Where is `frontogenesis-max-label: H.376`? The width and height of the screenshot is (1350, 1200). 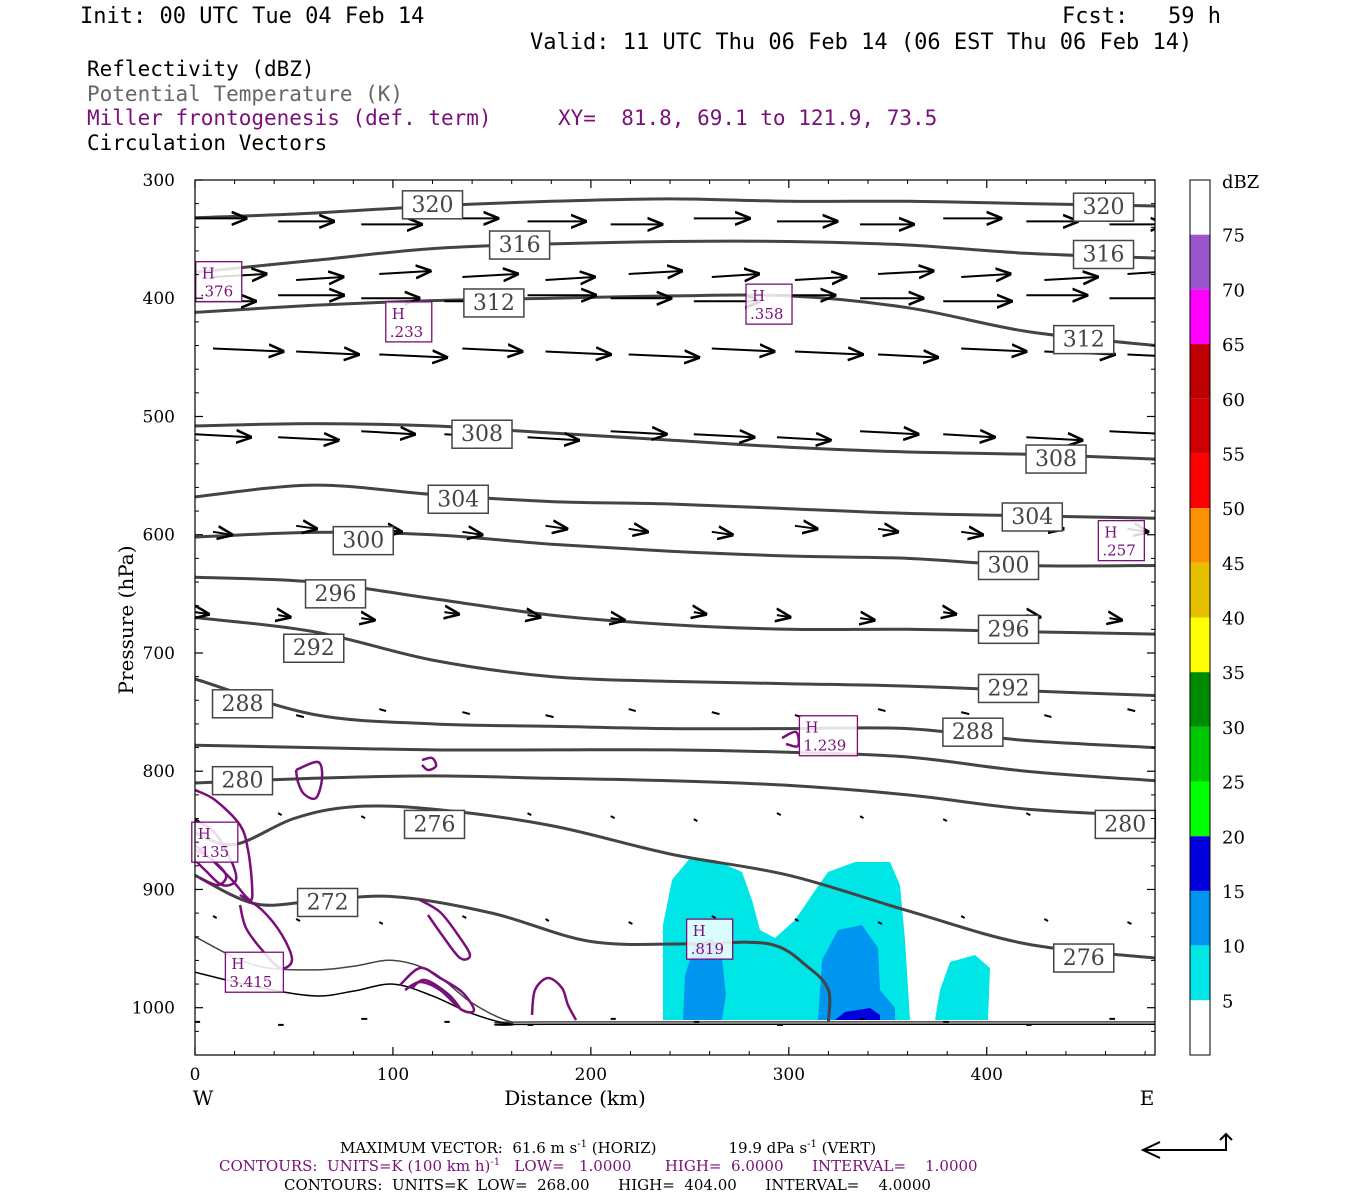 frontogenesis-max-label: H.376 is located at coordinates (219, 282).